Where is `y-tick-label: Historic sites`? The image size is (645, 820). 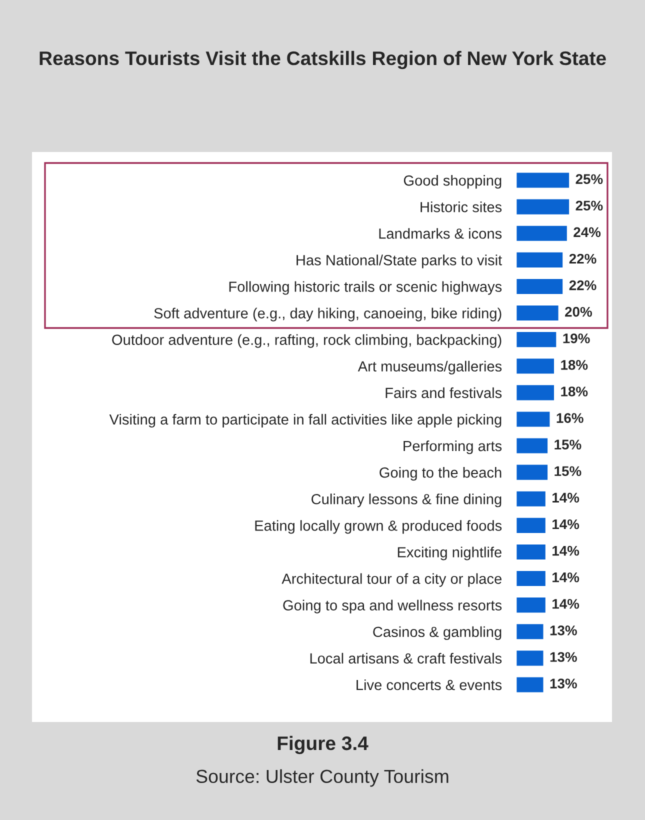
y-tick-label: Historic sites is located at coordinates (461, 207).